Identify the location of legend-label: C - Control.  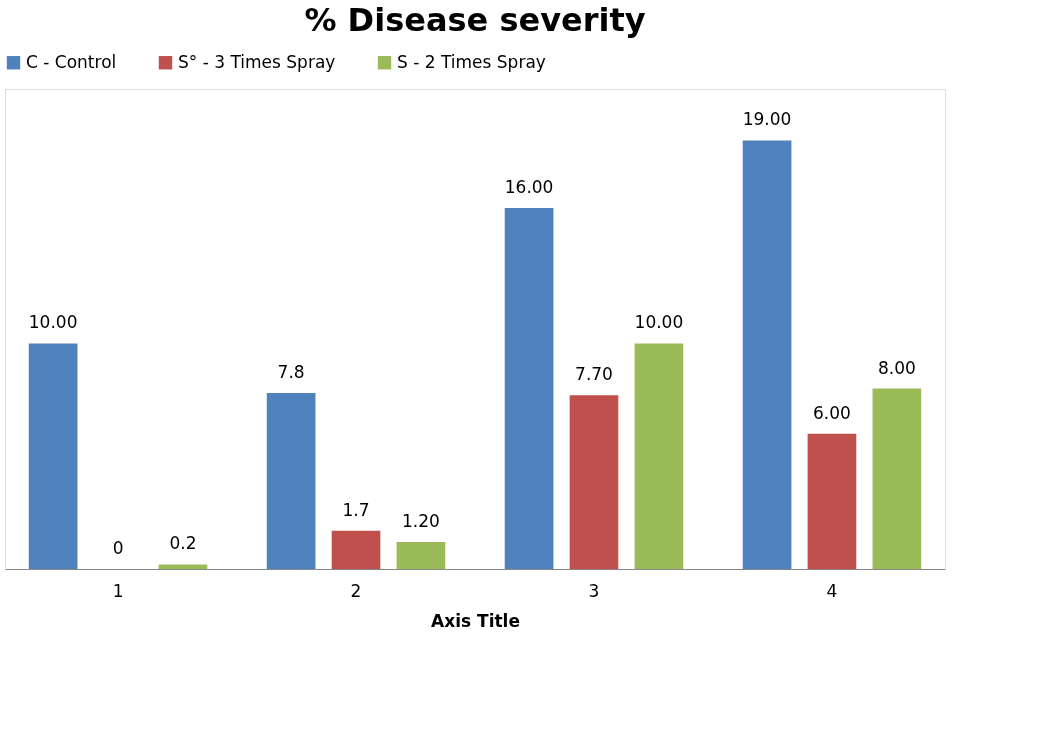
(71, 61).